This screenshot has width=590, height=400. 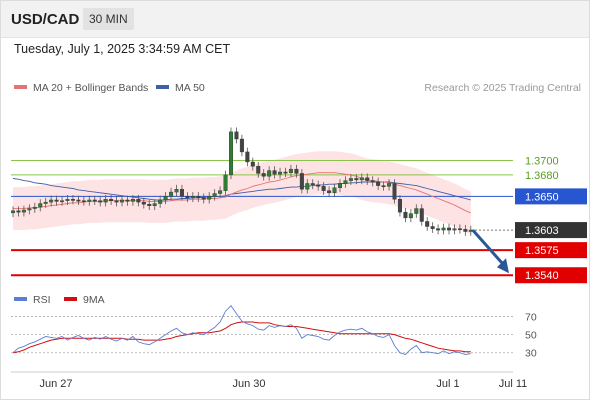 What do you see at coordinates (248, 384) in the screenshot?
I see `x-tick-label: Jun 30` at bounding box center [248, 384].